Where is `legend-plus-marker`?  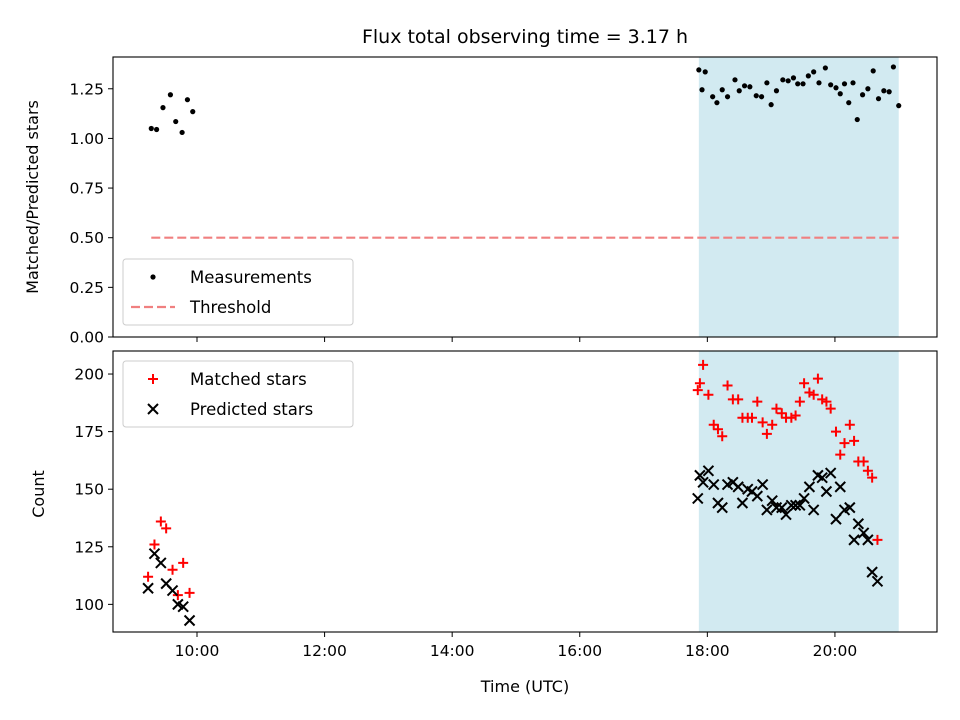
legend-plus-marker is located at coordinates (153, 379).